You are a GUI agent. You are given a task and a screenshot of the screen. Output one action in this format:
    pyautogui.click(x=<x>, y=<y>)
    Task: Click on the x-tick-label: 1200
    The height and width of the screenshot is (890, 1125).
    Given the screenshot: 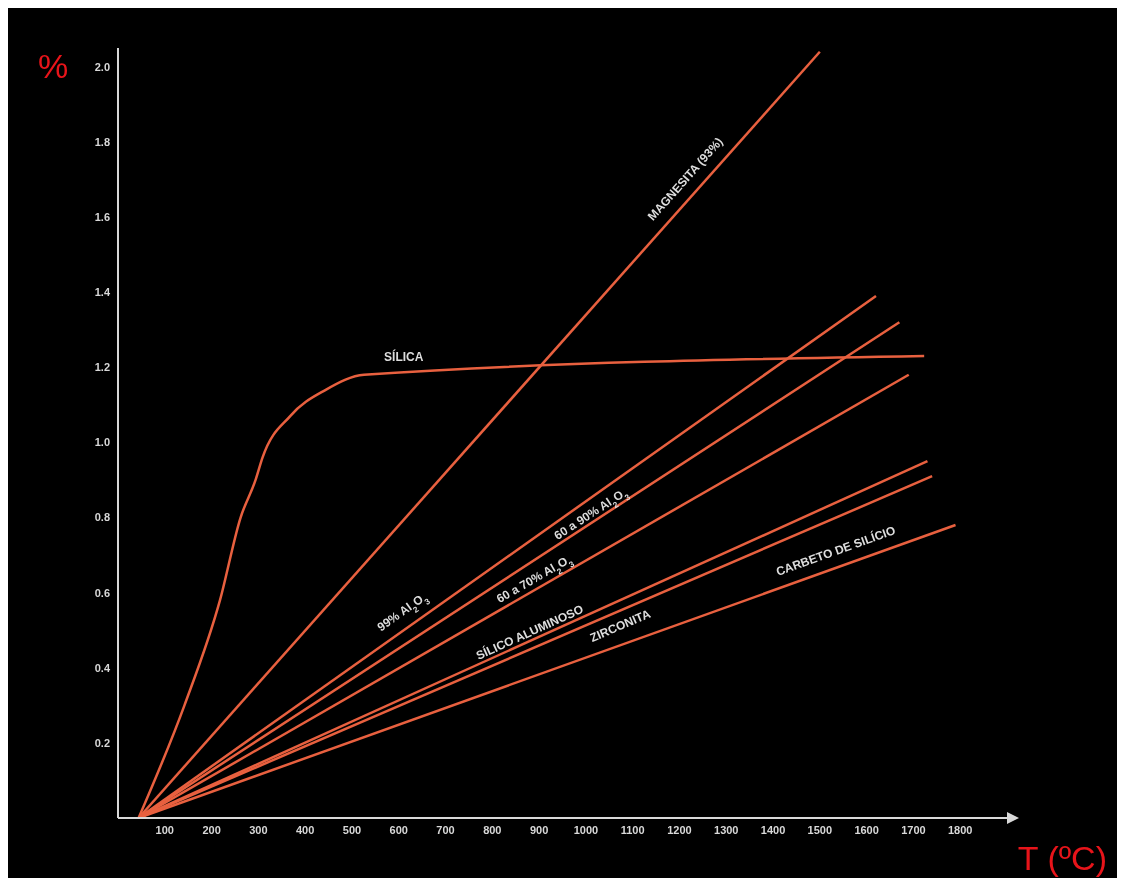 What is the action you would take?
    pyautogui.click(x=679, y=829)
    